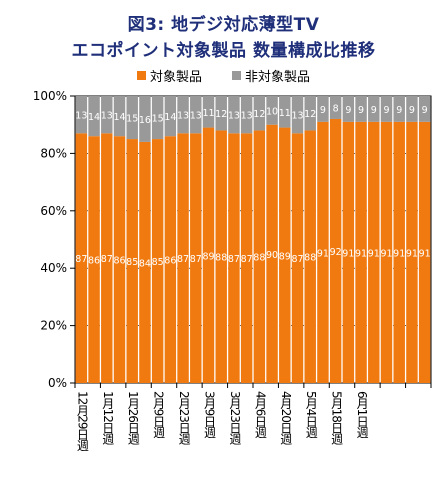  What do you see at coordinates (223, 51) in the screenshot?
I see `chart-subtitle: エコポイント対象製品 数量構成比推移` at bounding box center [223, 51].